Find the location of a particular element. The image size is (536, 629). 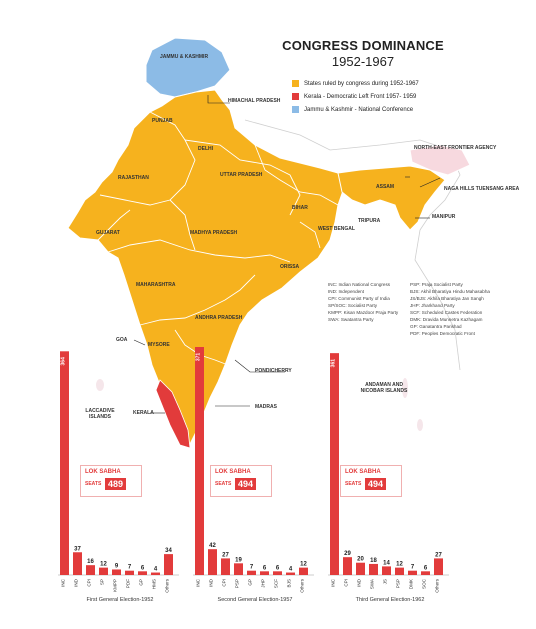

election-label-1962: Third General Election-1962 is located at coordinates (390, 600).